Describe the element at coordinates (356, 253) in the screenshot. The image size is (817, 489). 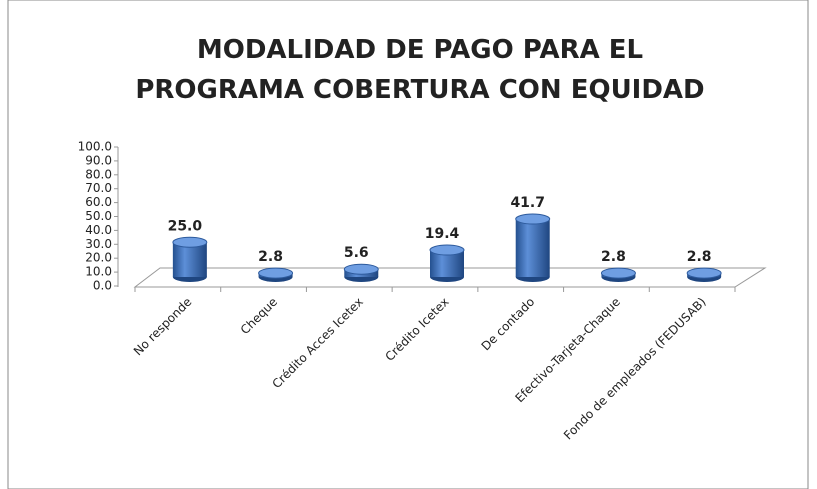
I see `value-label: 5.6` at that location.